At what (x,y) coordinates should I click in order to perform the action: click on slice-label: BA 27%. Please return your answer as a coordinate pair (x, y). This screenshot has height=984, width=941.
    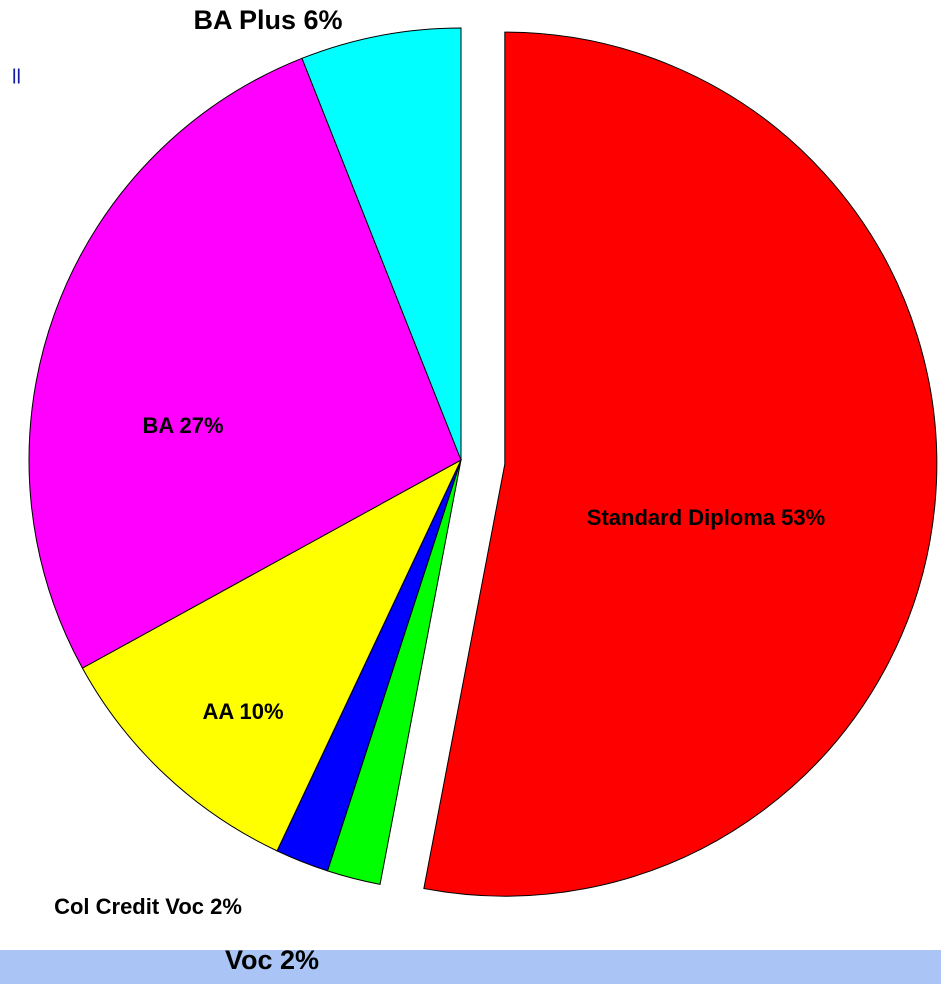
    Looking at the image, I should click on (182, 425).